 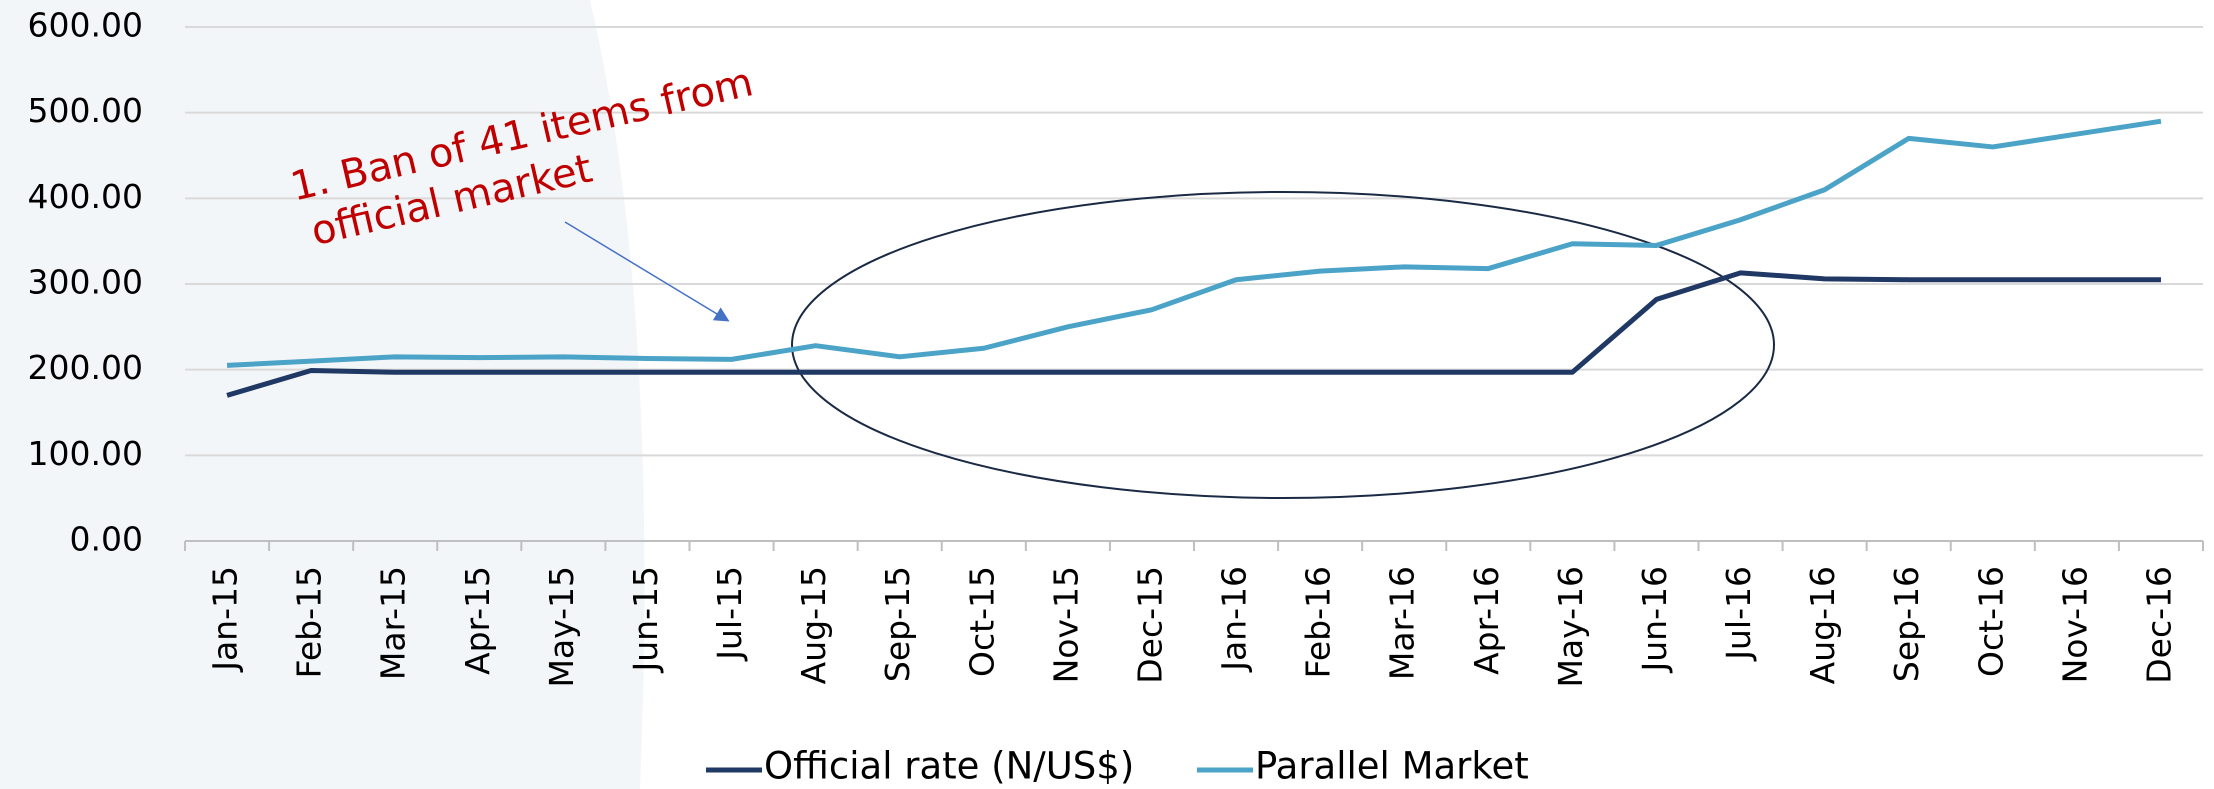 I want to click on x-tick-label: Aug-15, so click(x=813, y=625).